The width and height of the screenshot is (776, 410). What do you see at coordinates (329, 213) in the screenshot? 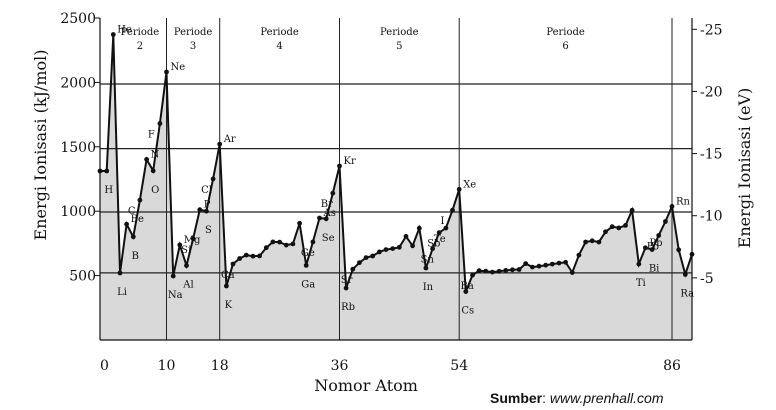
I see `element-label: As` at bounding box center [329, 213].